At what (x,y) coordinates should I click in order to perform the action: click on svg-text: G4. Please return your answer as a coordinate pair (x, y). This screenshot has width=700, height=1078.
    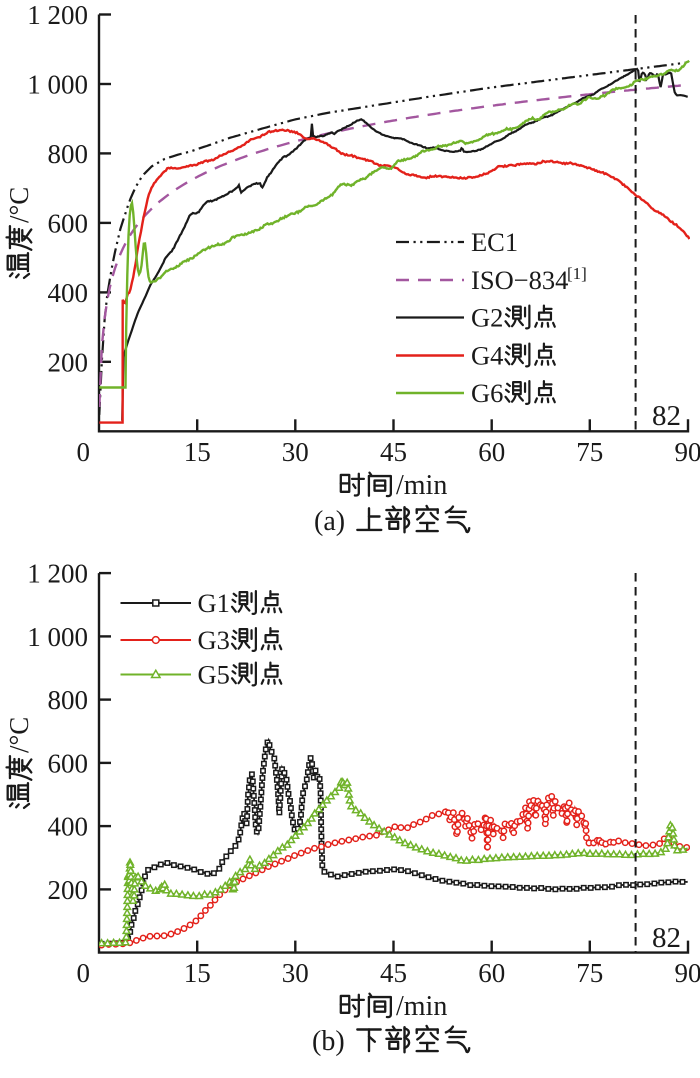
    Looking at the image, I should click on (487, 356).